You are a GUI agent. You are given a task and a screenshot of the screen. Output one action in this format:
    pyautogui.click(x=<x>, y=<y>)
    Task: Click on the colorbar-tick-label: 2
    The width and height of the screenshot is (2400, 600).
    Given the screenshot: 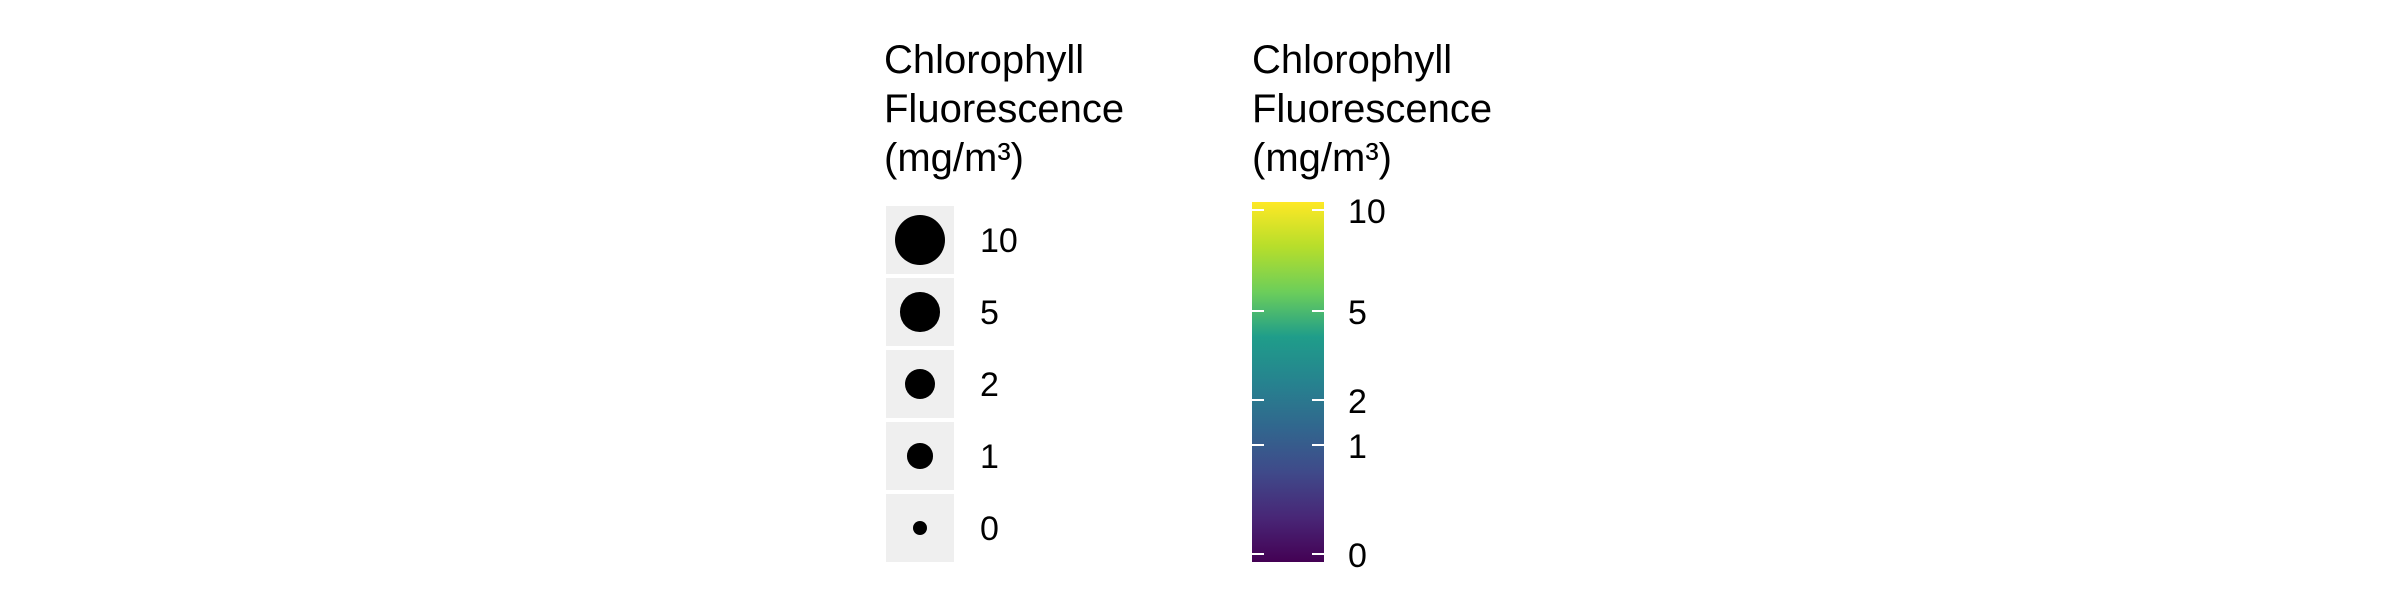 What is the action you would take?
    pyautogui.click(x=1357, y=402)
    